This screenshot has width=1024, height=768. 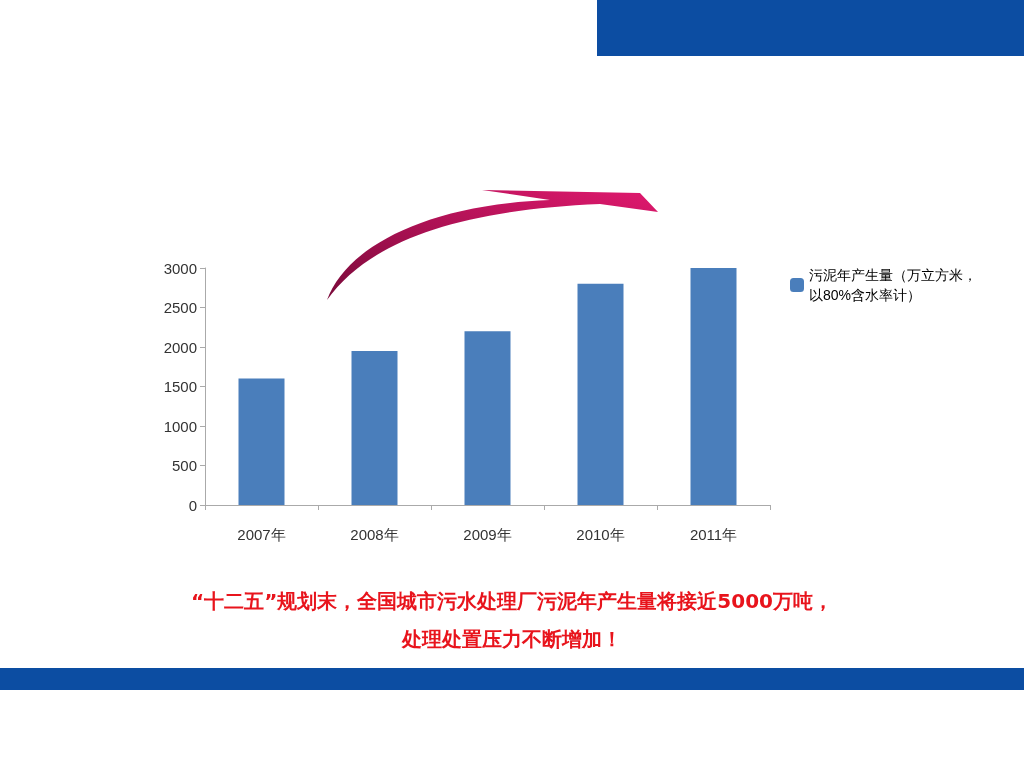 I want to click on y-tick-label: 0, so click(x=192, y=505).